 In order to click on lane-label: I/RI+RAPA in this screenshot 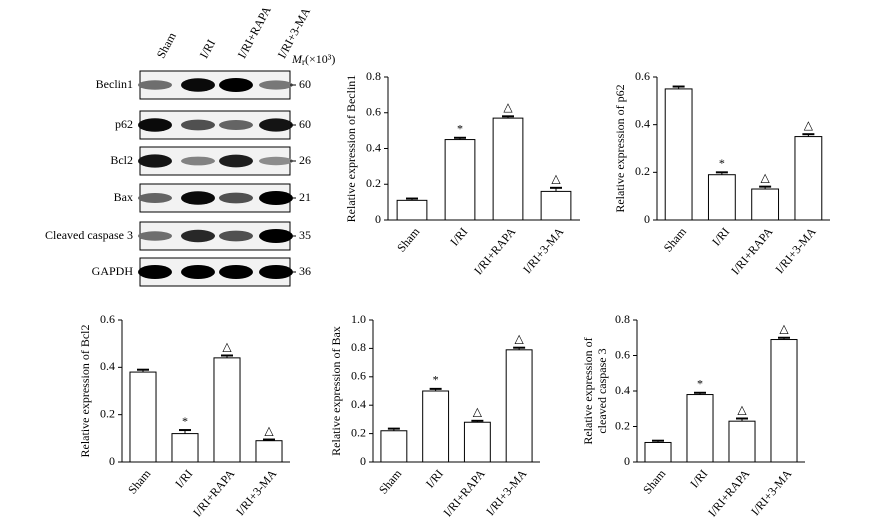, I will do `click(254, 31)`.